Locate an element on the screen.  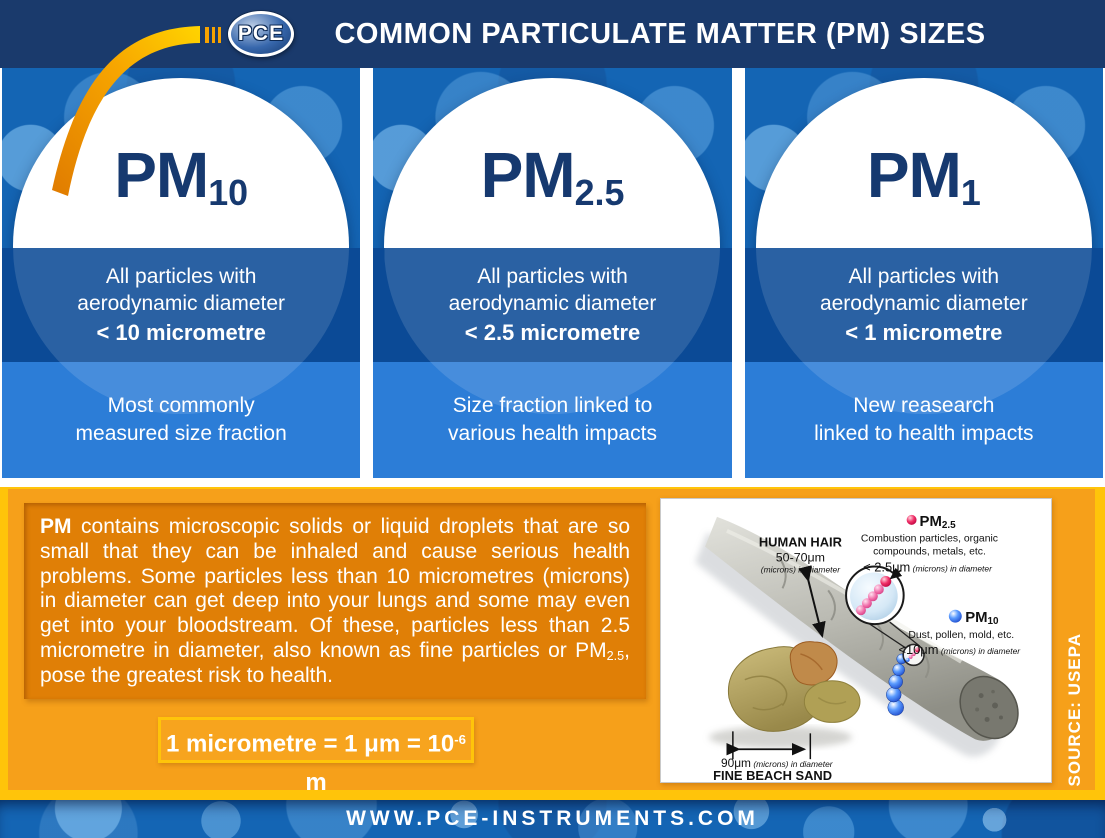
sand-size-note: (microns) in diameter is located at coordinates (792, 764).